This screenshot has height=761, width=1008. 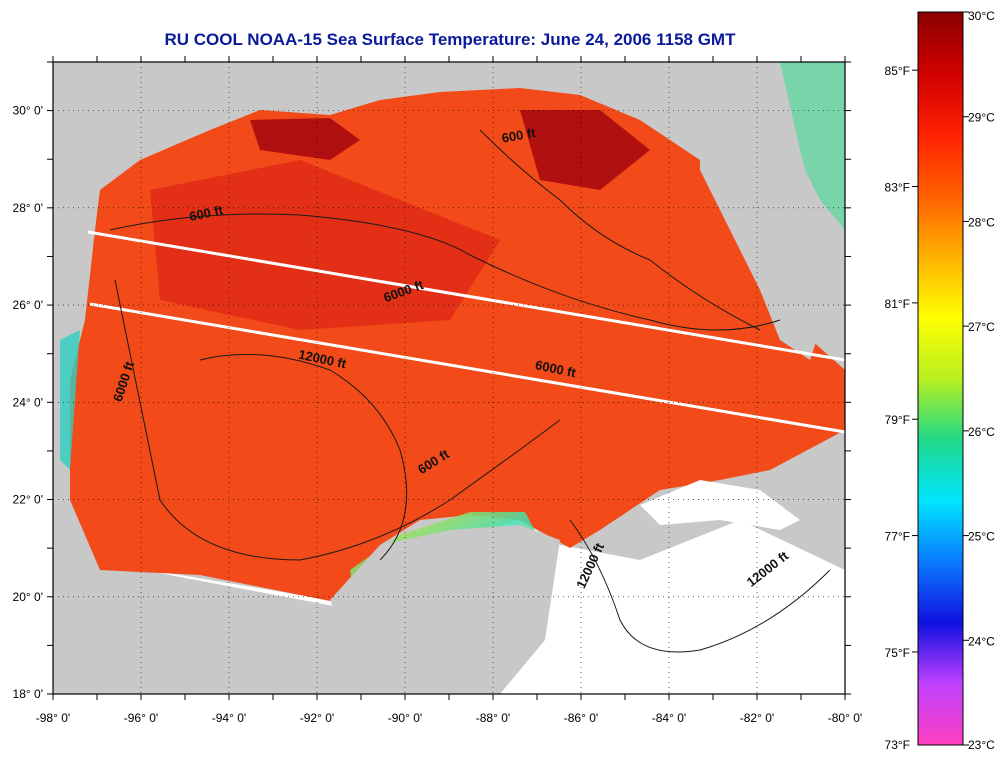 What do you see at coordinates (981, 537) in the screenshot?
I see `celsius-label: 25°C` at bounding box center [981, 537].